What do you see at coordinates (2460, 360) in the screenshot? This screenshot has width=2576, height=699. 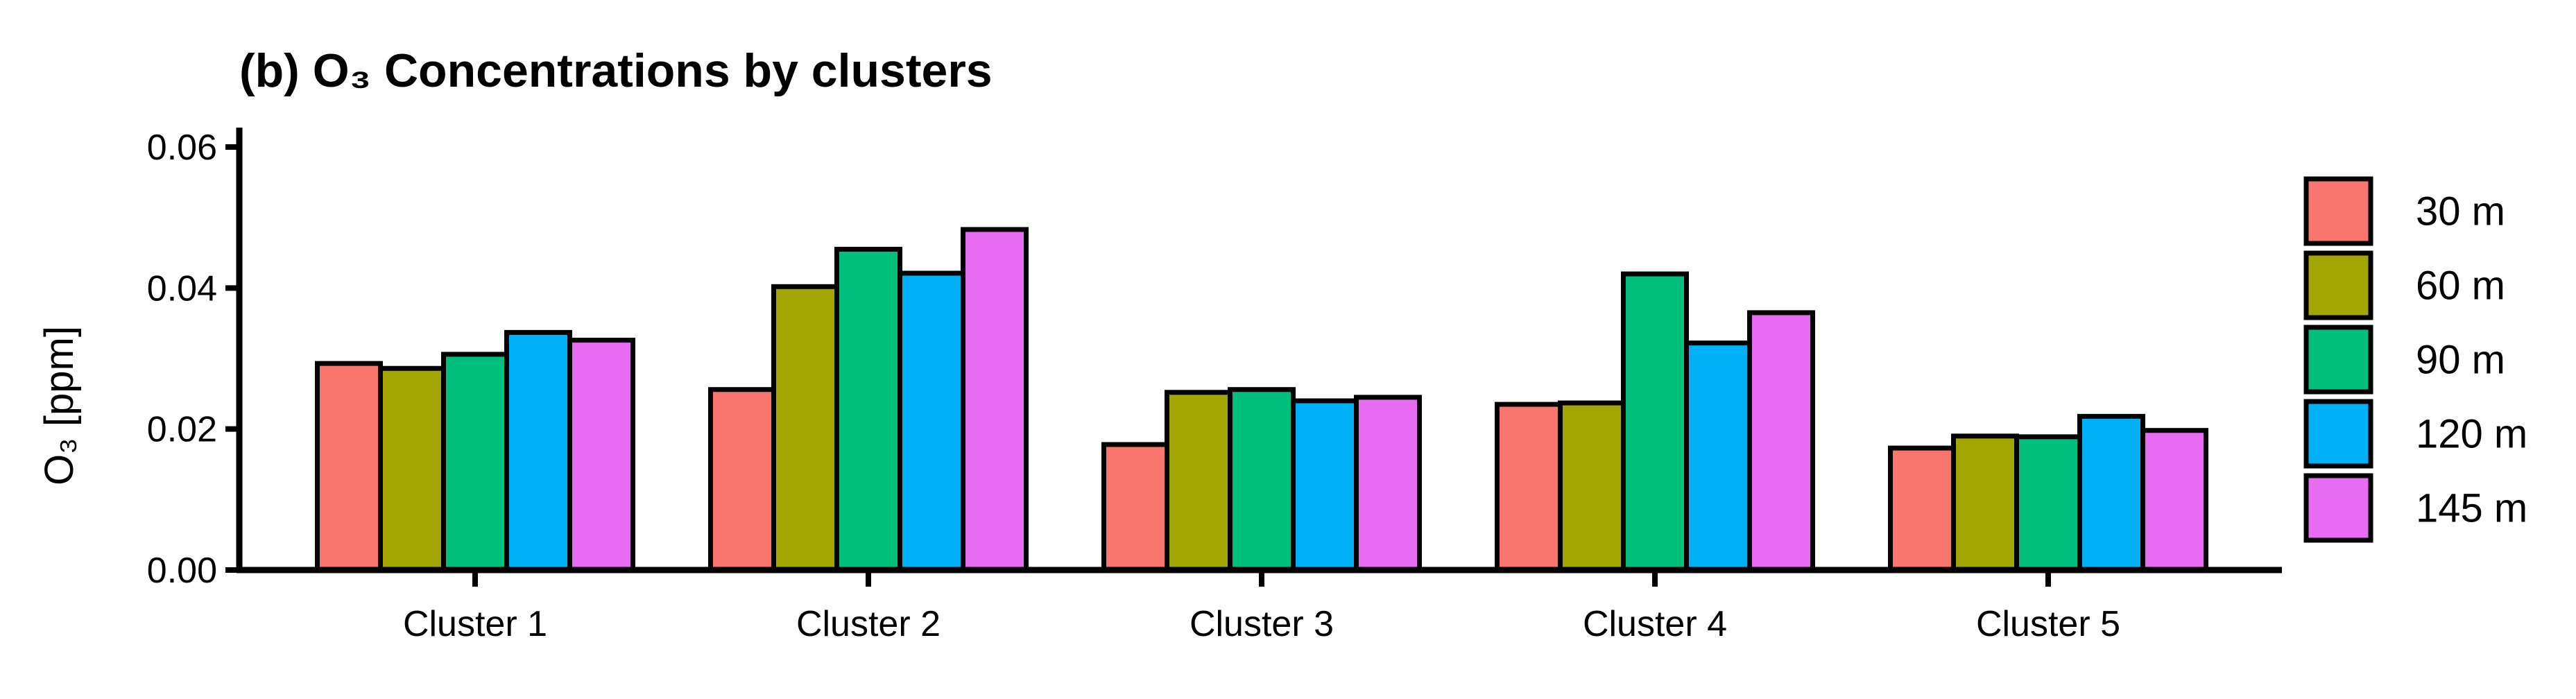 I see `legend-label-90m: 90 m` at bounding box center [2460, 360].